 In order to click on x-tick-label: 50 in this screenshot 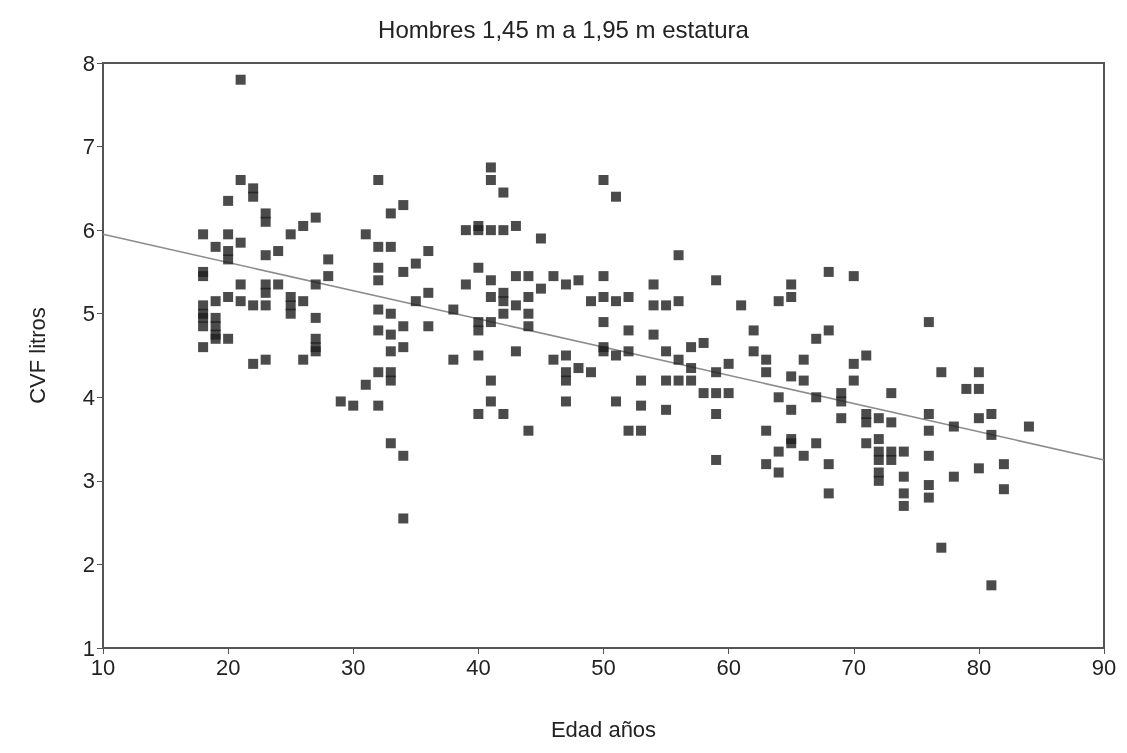, I will do `click(603, 667)`.